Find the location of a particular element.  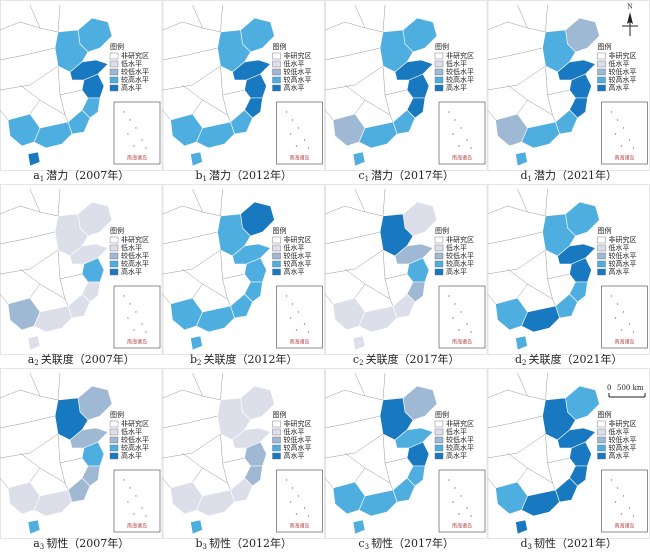

panel-caption: a2 关联度（2007年） is located at coordinates (81, 359).